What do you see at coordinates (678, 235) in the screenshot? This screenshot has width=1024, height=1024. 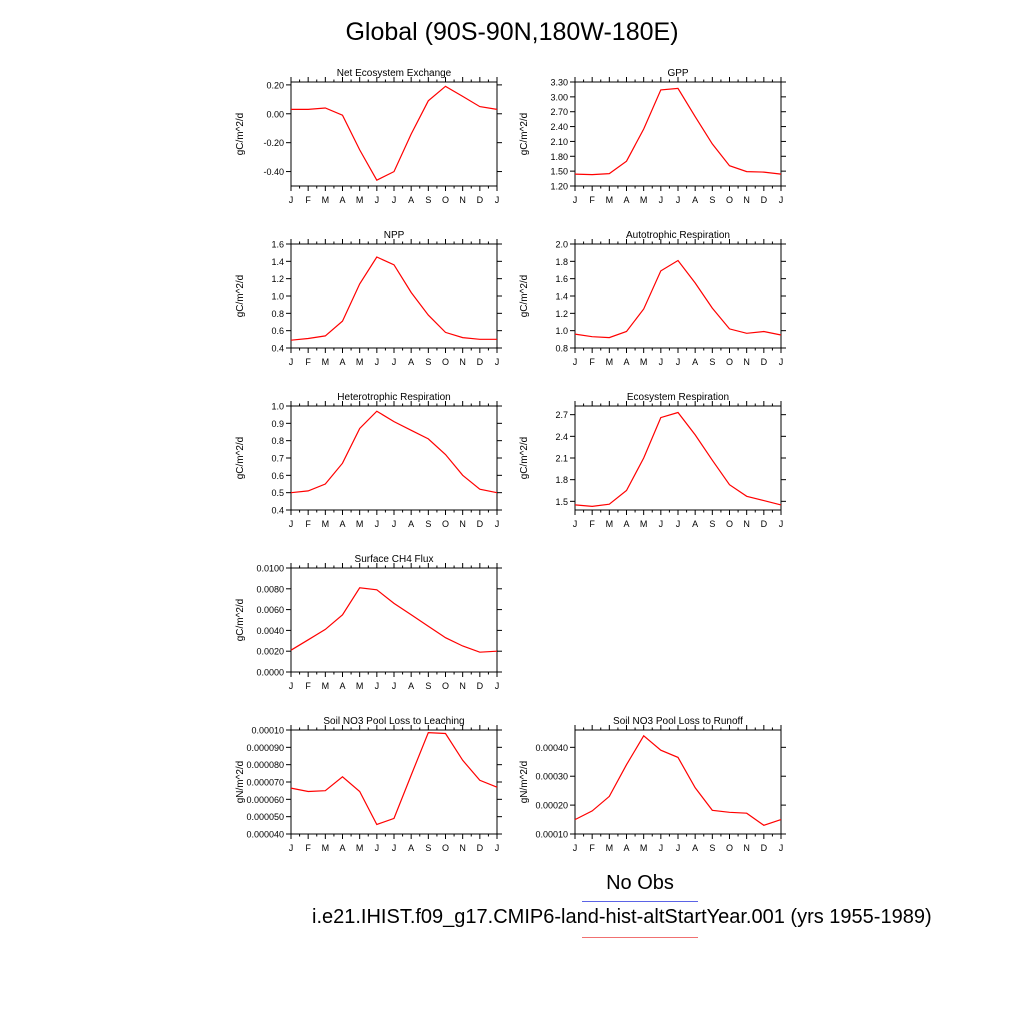 I see `chart-title: Autotrophic Respiration` at bounding box center [678, 235].